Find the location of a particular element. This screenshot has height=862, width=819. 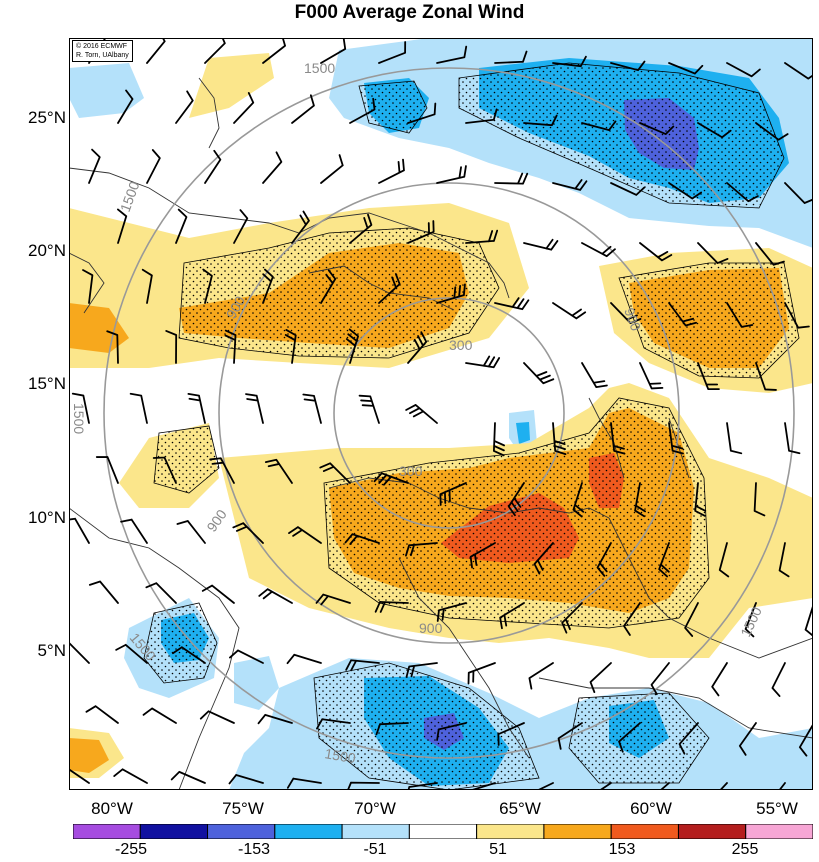

colorbar-label: -255 is located at coordinates (131, 849).